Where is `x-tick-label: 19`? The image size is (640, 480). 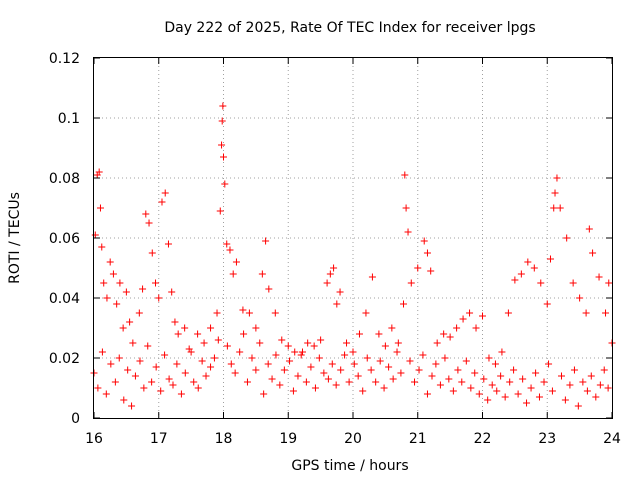 x-tick-label: 19 is located at coordinates (288, 439).